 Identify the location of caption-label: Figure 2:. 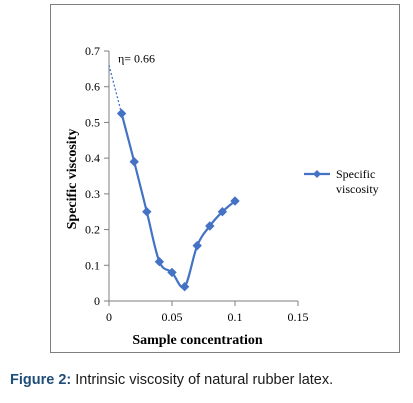
(41, 380).